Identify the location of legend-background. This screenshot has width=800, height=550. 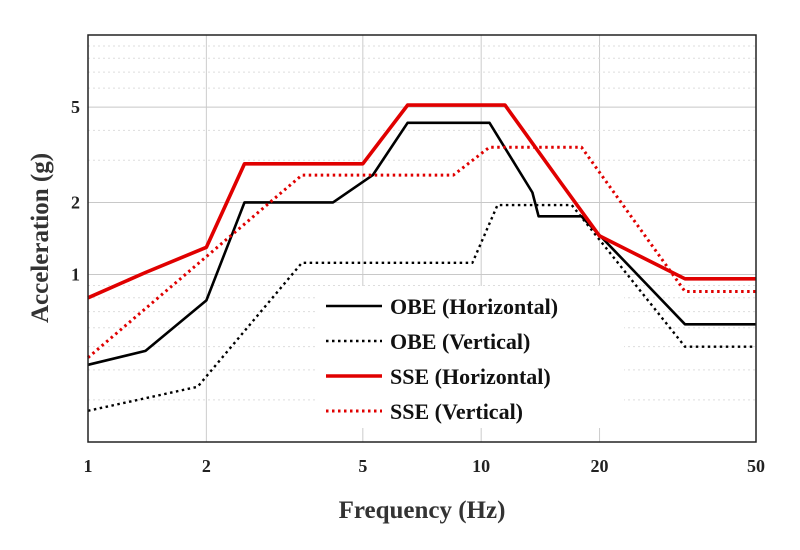
(471, 357).